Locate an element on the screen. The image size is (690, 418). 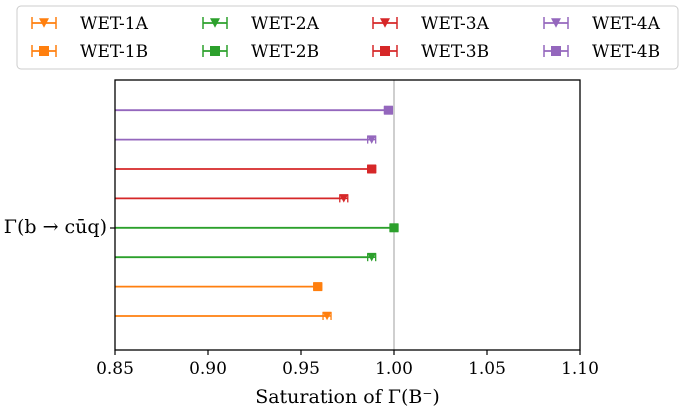
legend-item-wet-2b: WET-2B is located at coordinates (260, 52).